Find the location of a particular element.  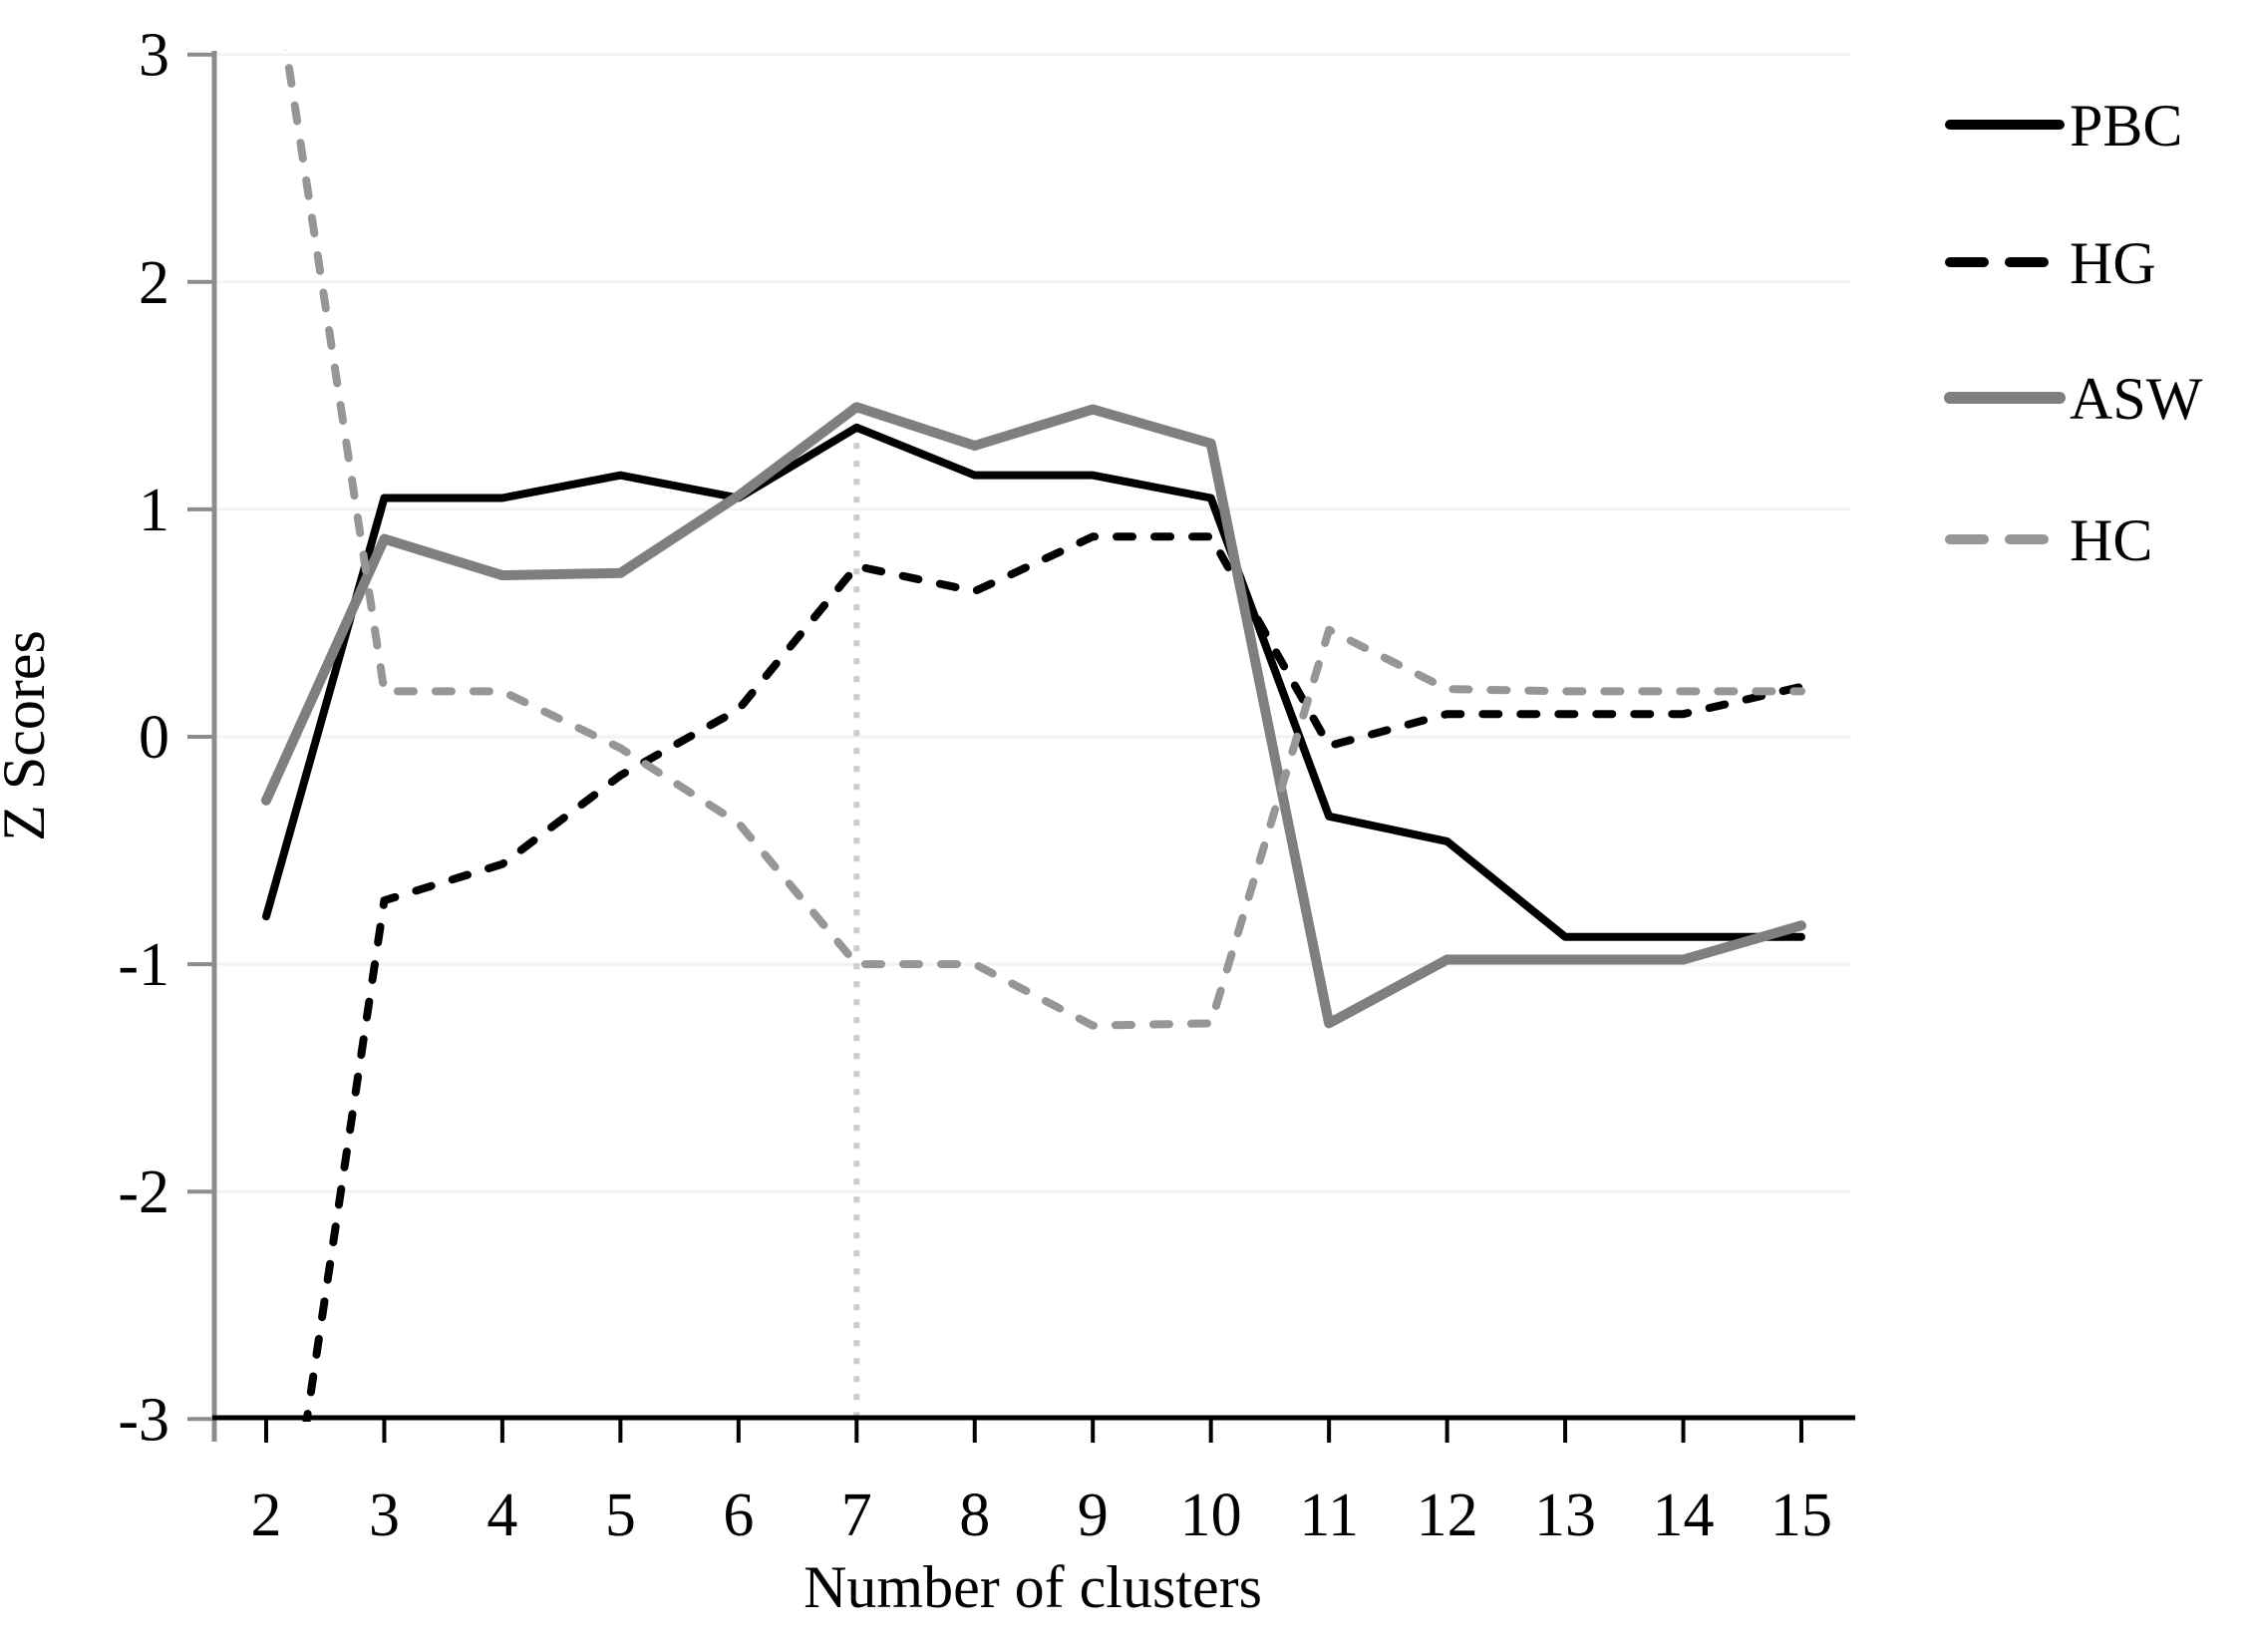

x-tick-label: 6 is located at coordinates (738, 1515).